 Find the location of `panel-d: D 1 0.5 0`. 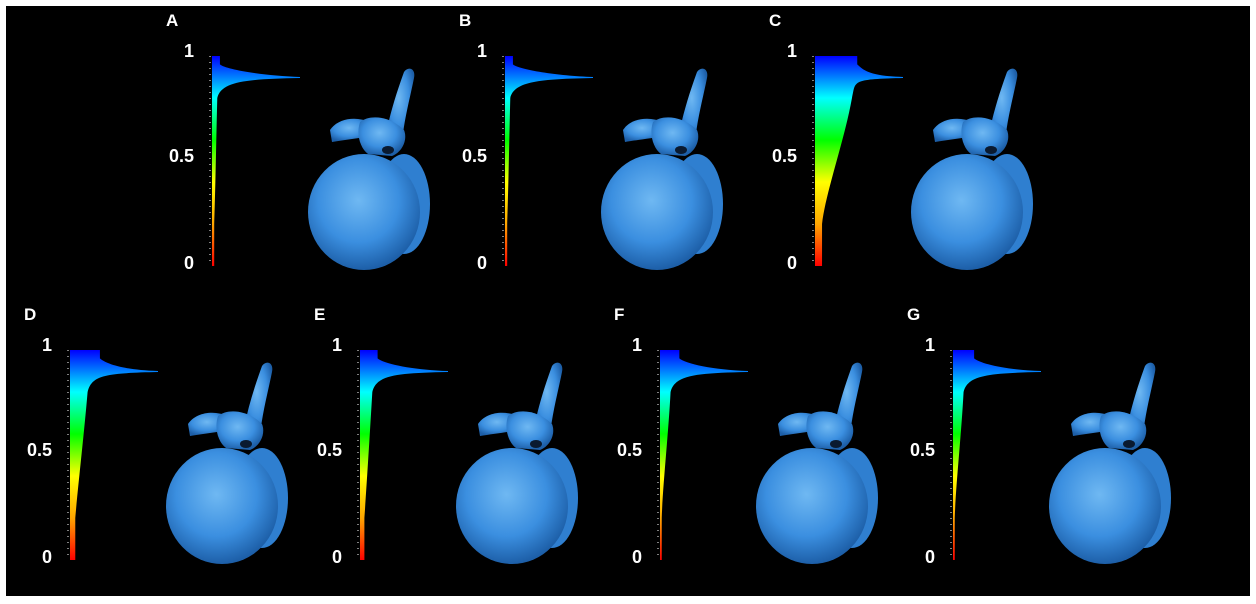

panel-d: D 1 0.5 0 is located at coordinates (174, 436).